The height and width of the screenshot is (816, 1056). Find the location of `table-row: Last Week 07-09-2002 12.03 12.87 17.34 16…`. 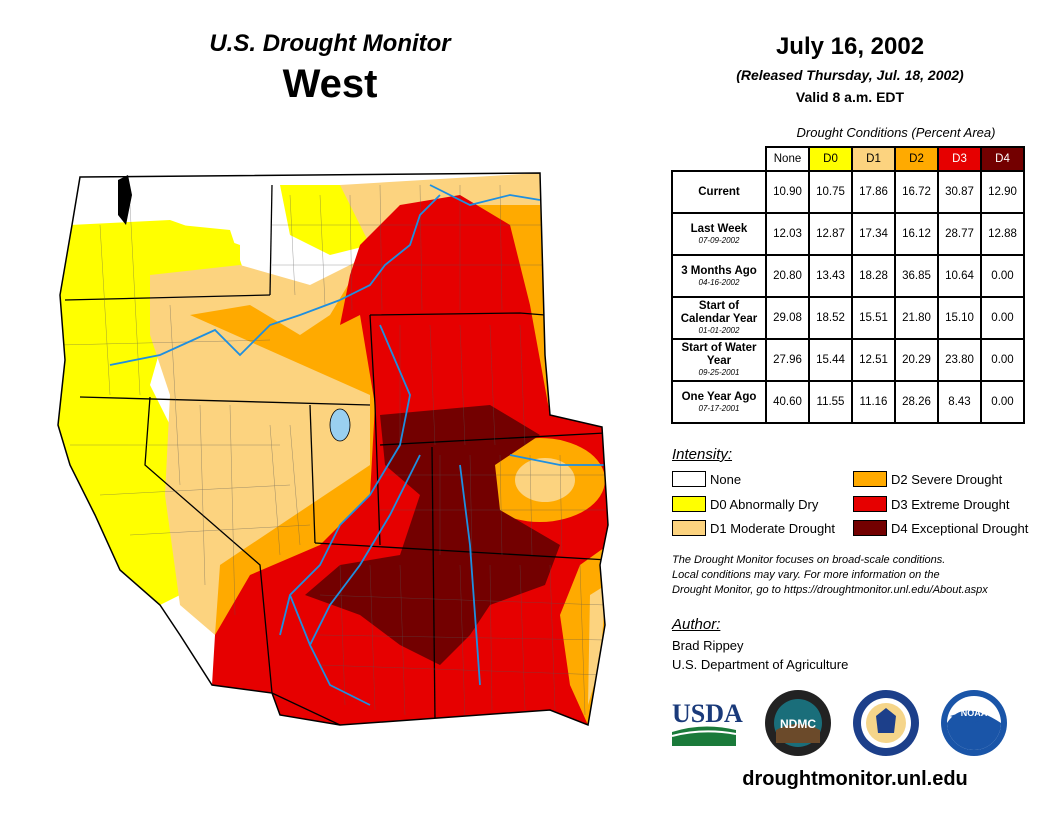

table-row: Last Week 07-09-2002 12.03 12.87 17.34 16… is located at coordinates (848, 234).